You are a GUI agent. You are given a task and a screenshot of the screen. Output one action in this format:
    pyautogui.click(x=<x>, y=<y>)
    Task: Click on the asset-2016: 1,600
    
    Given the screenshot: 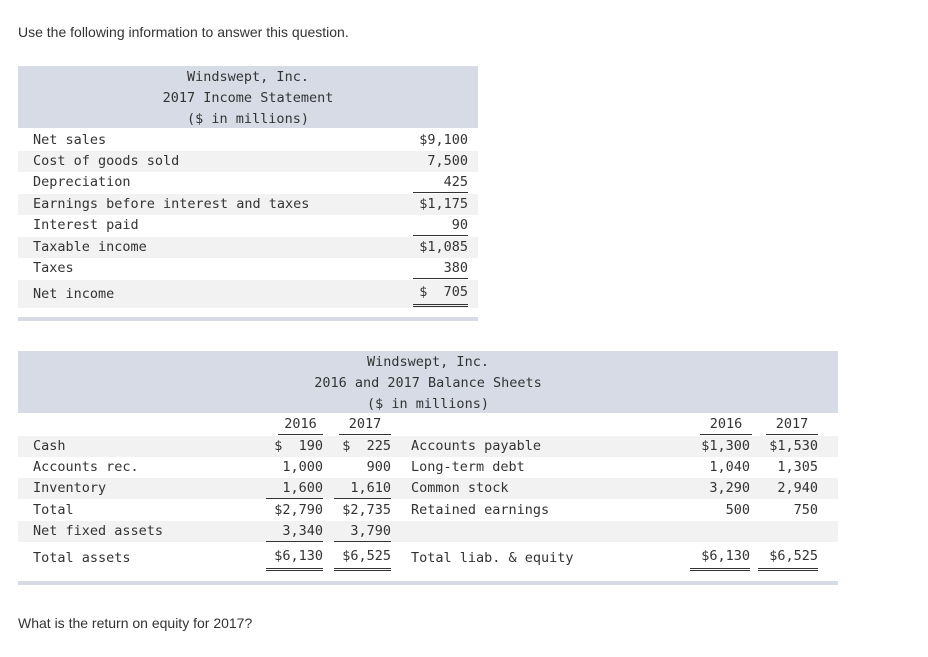 What is the action you would take?
    pyautogui.click(x=294, y=488)
    